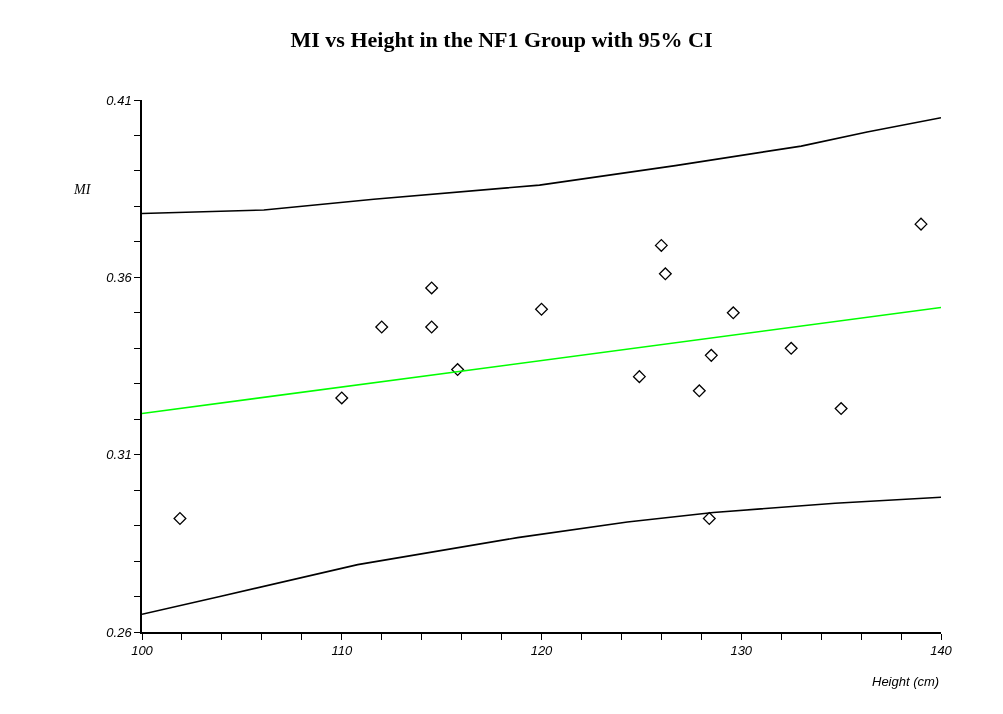 The image size is (1003, 714). I want to click on x-tick-label: 120, so click(542, 651).